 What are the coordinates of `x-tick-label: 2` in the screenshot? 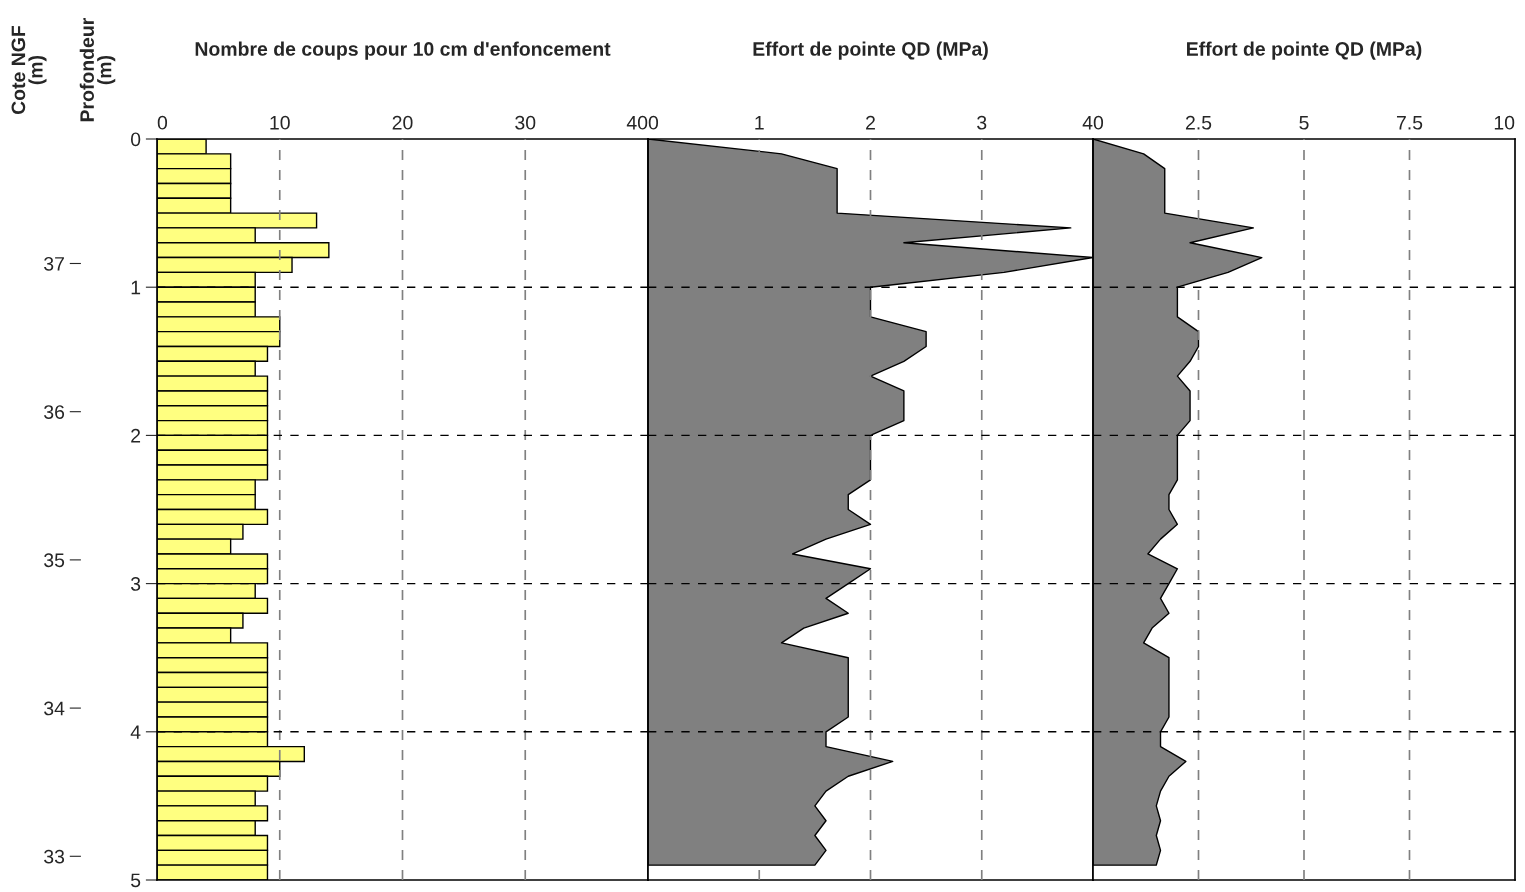 It's located at (870, 122).